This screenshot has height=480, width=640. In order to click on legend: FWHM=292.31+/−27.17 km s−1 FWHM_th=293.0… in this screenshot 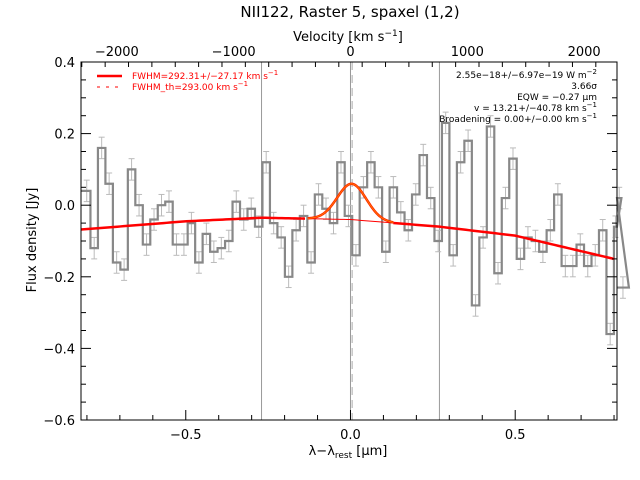, I will do `click(187, 81)`.